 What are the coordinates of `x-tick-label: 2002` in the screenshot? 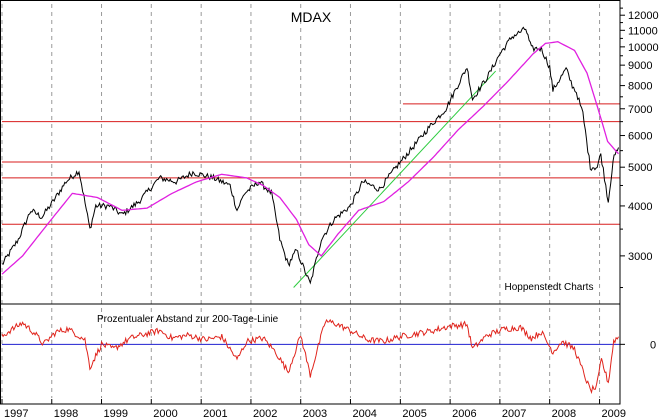 It's located at (265, 414).